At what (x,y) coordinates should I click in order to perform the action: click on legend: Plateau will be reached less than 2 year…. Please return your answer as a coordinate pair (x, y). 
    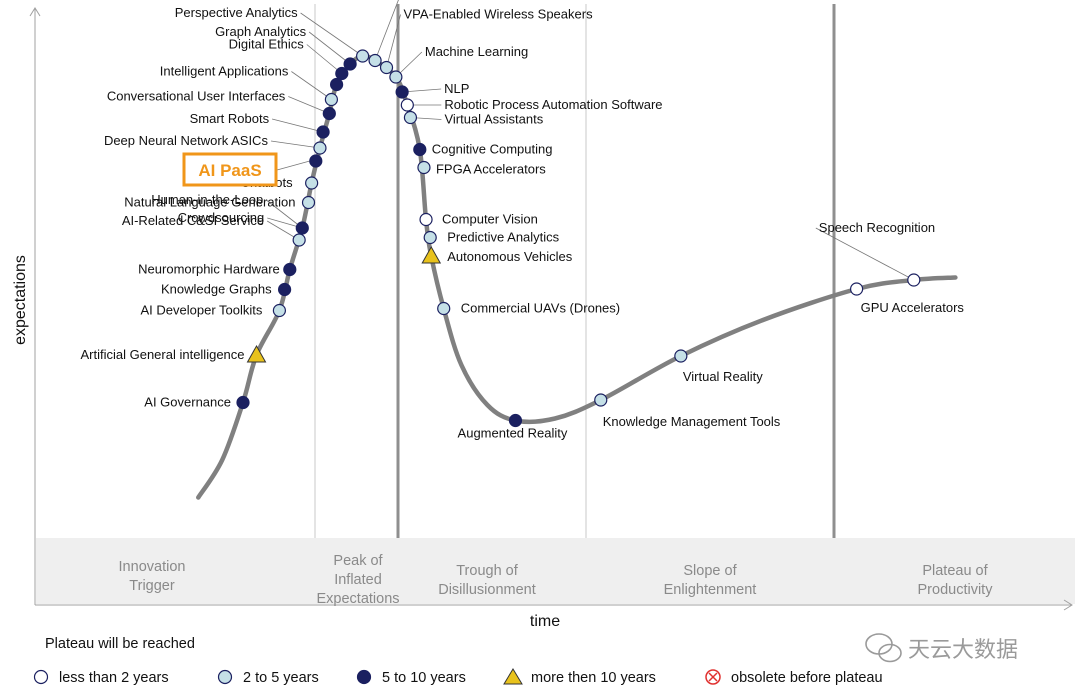
    Looking at the image, I should click on (458, 661).